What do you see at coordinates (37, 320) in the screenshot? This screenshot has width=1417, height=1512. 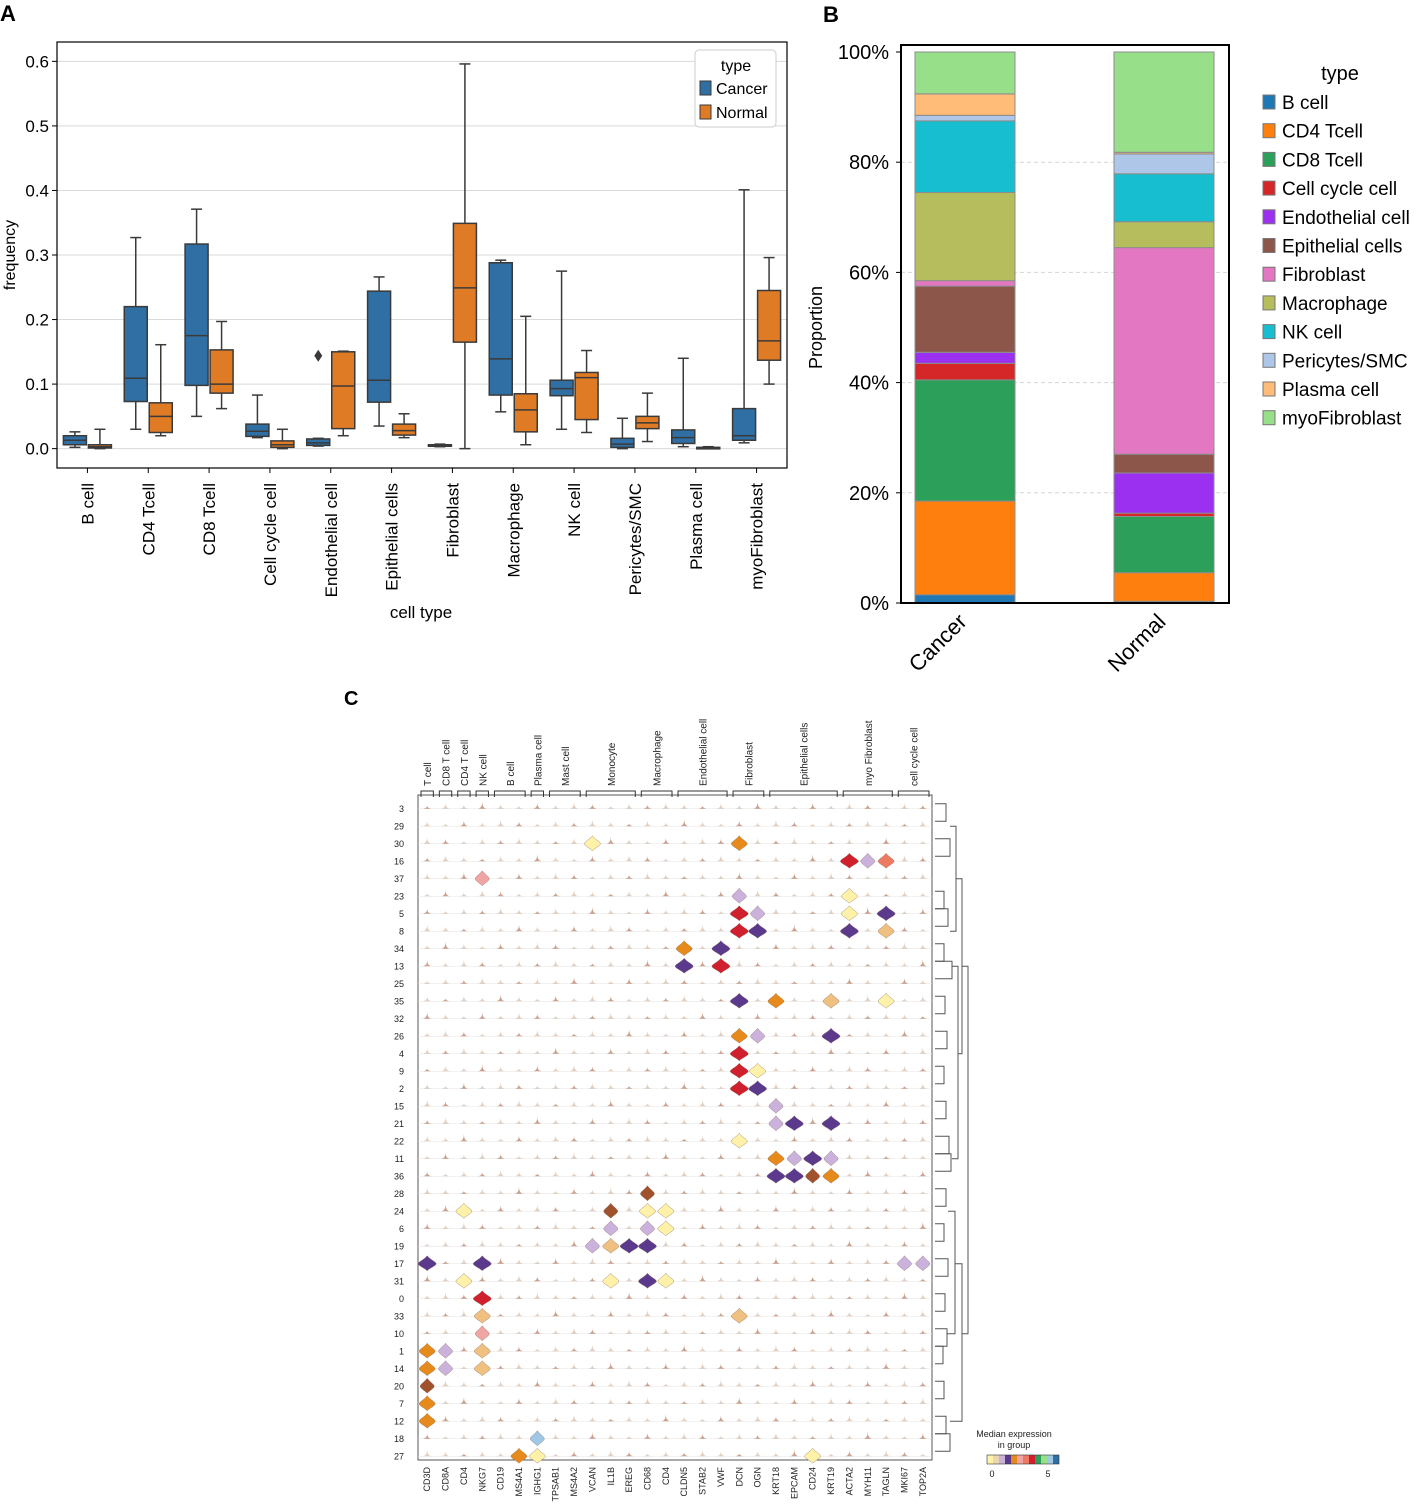 I see `panel-a-ytick-label: 0.2` at bounding box center [37, 320].